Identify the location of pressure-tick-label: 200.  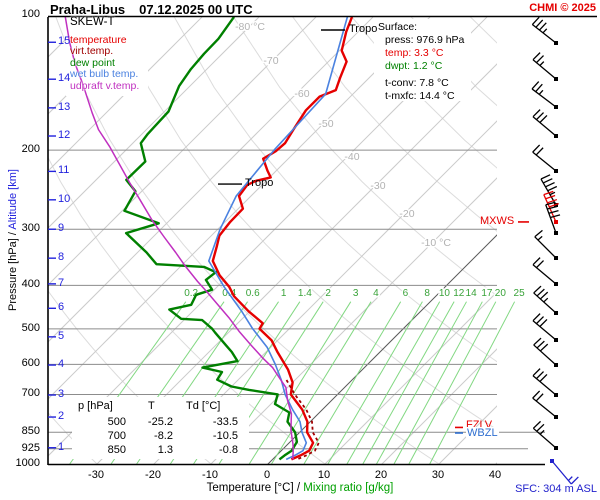
(30, 149).